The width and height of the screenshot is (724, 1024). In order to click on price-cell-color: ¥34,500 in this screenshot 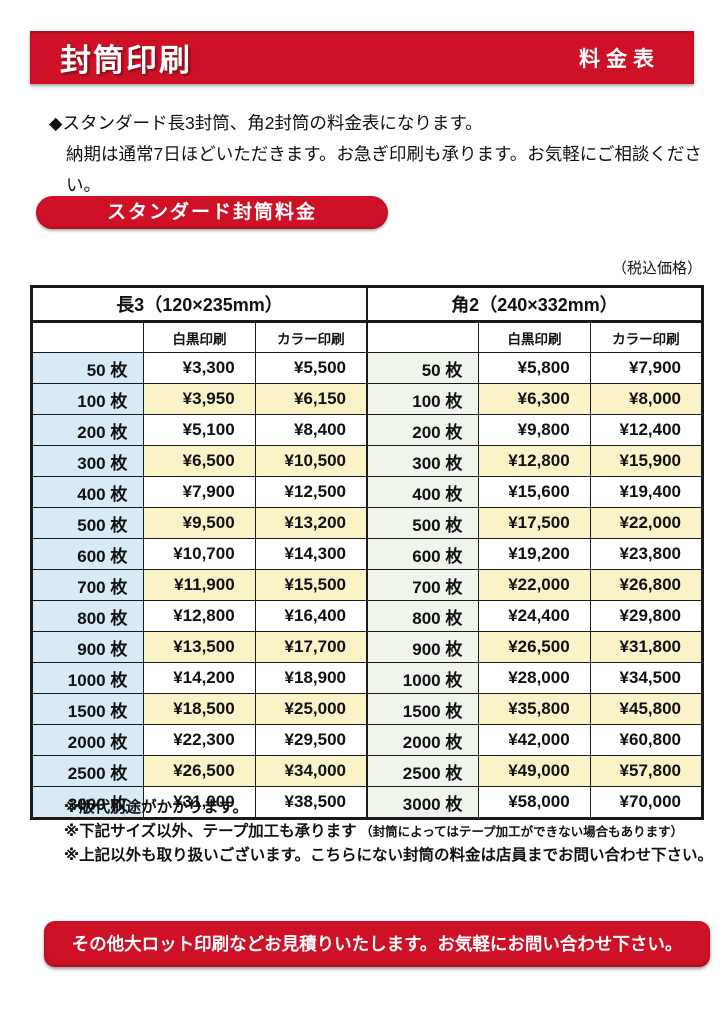, I will do `click(646, 678)`.